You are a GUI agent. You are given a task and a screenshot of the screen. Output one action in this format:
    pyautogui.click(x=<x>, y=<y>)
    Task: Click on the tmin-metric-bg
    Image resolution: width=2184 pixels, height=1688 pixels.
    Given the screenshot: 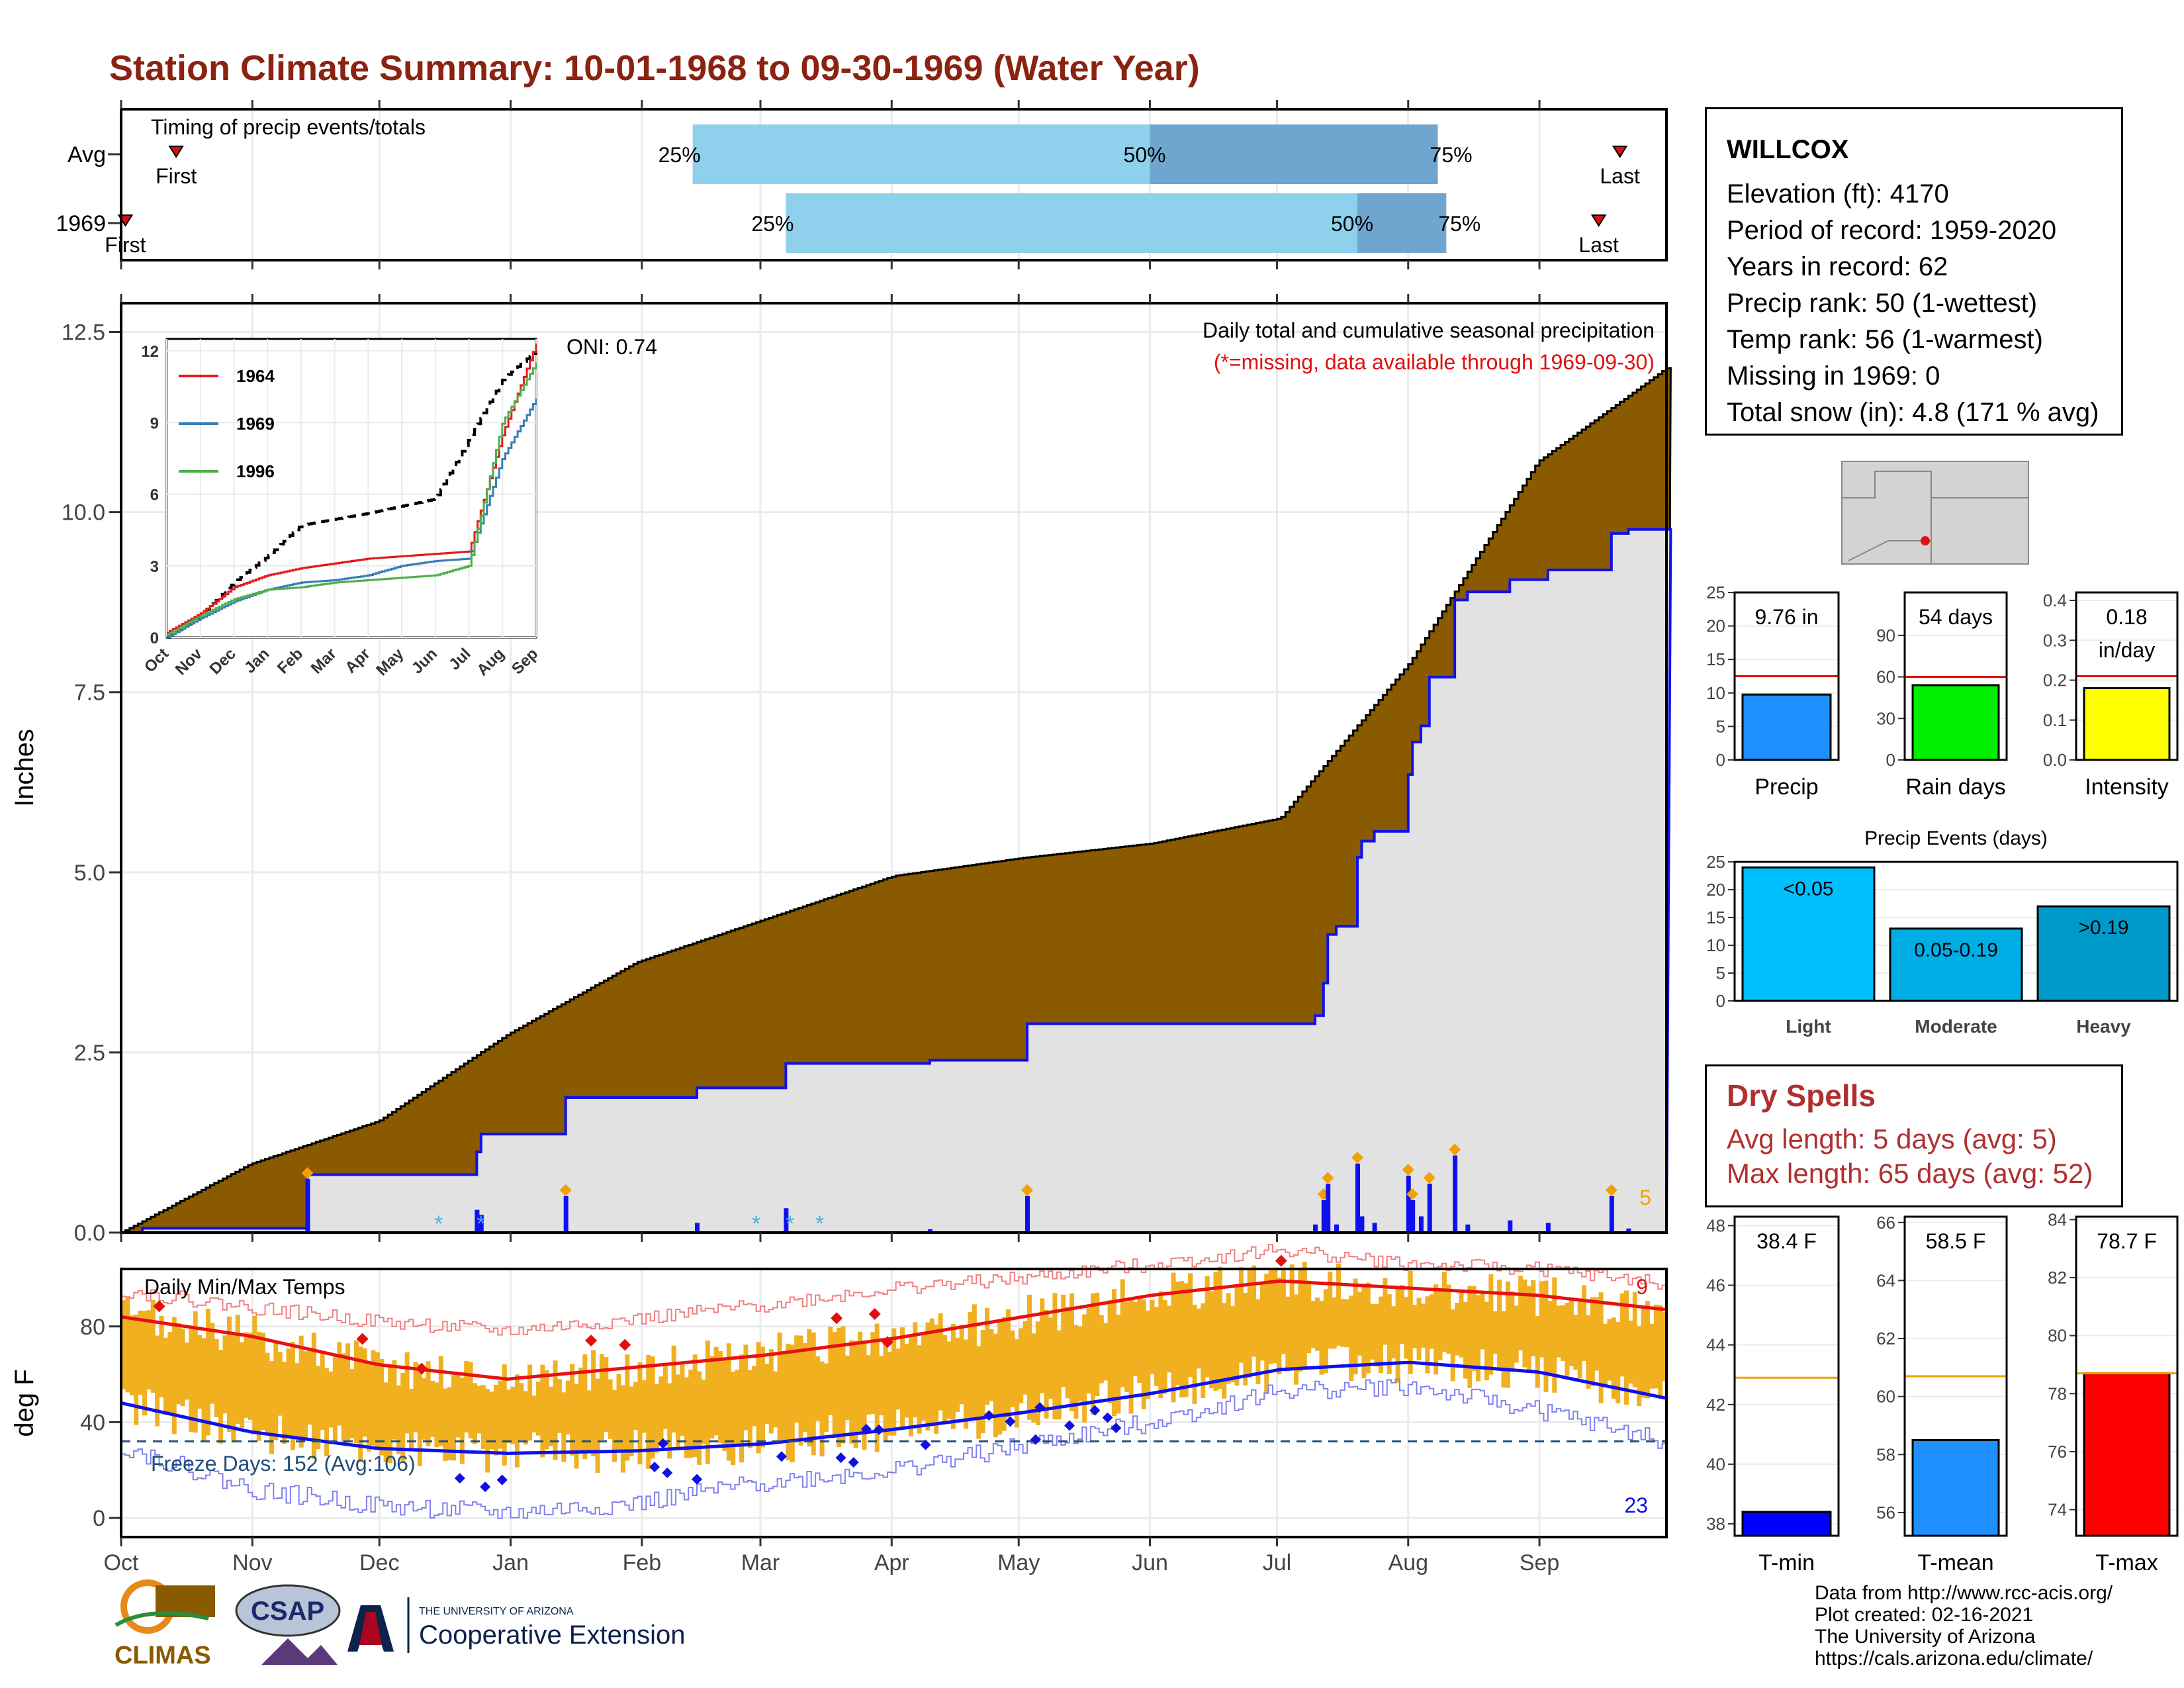 What is the action you would take?
    pyautogui.click(x=1787, y=1376)
    